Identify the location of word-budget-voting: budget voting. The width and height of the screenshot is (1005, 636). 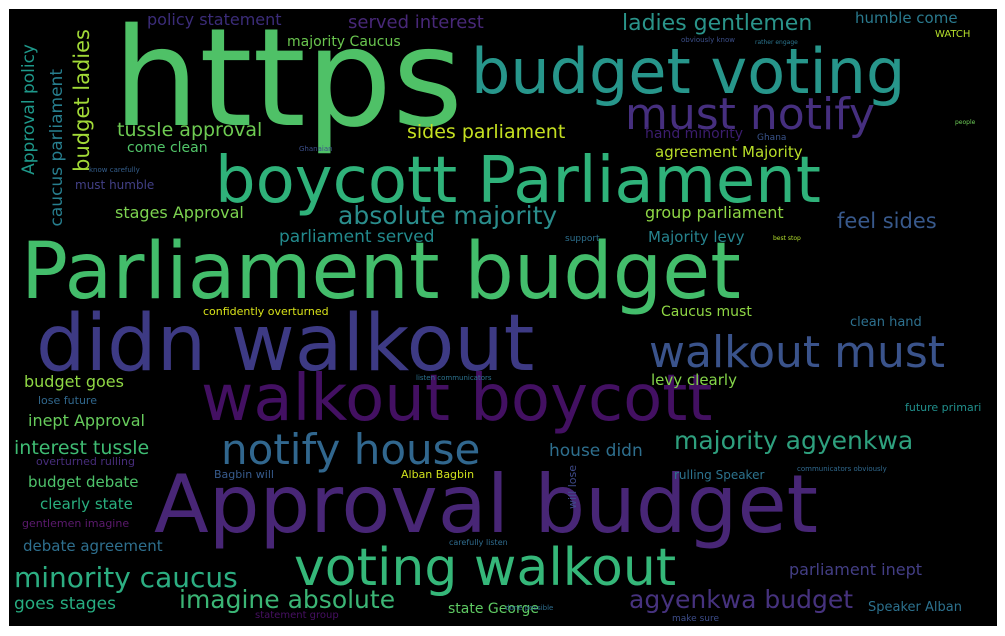
(688, 71).